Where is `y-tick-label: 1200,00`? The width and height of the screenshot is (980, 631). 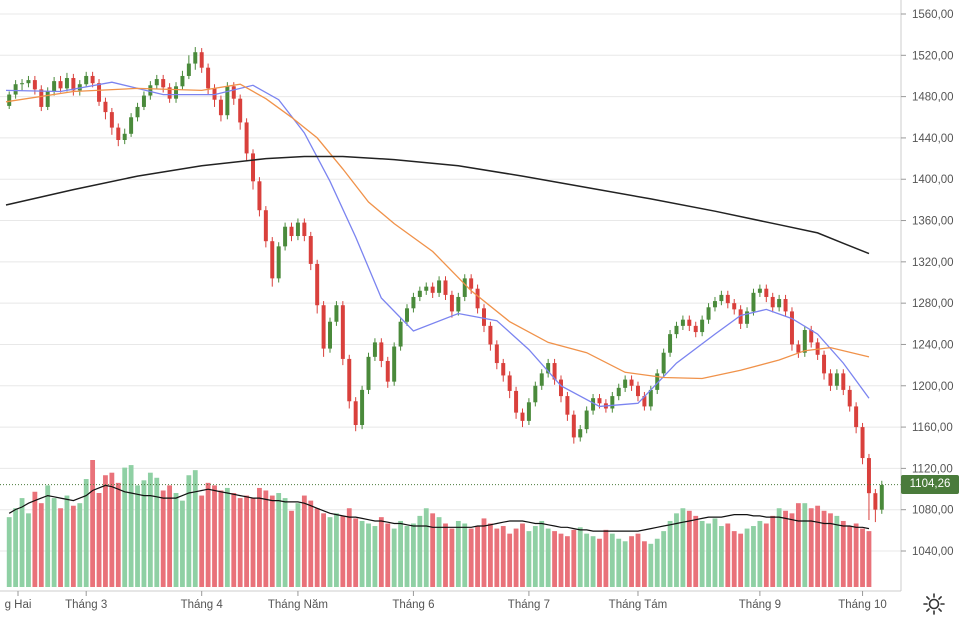
y-tick-label: 1200,00 is located at coordinates (933, 387).